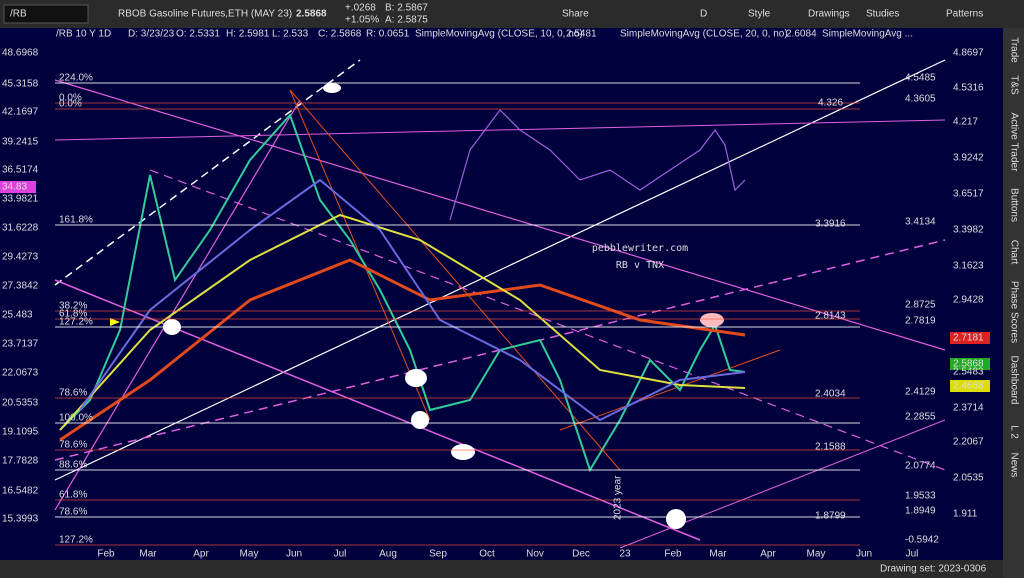  What do you see at coordinates (207, 172) in the screenshot?
I see `trend-line` at bounding box center [207, 172].